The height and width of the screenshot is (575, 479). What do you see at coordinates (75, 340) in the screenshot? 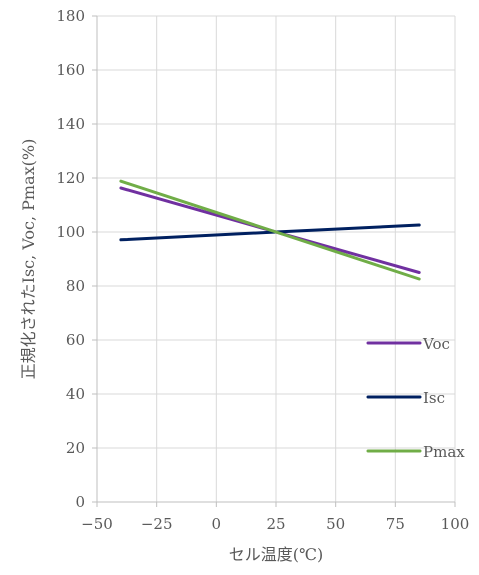
I see `y-tick-label: 60` at bounding box center [75, 340].